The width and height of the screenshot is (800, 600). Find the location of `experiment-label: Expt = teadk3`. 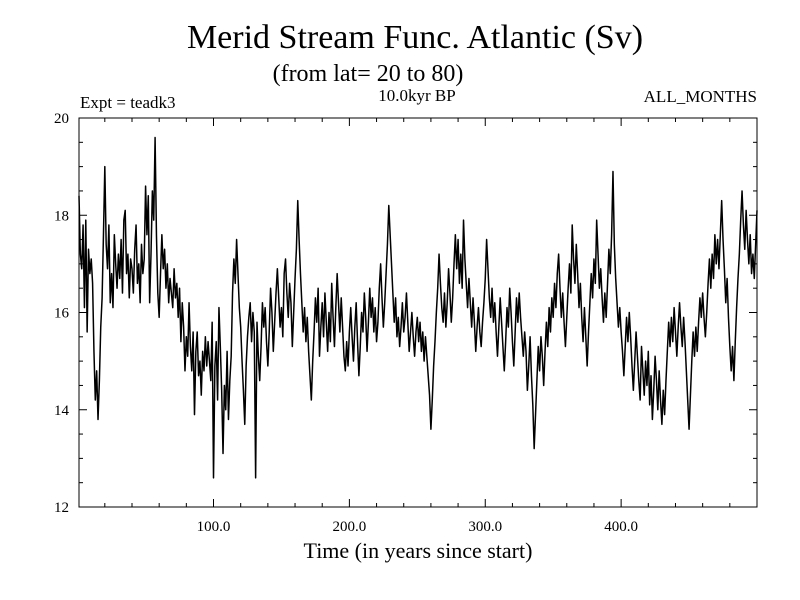

experiment-label: Expt = teadk3 is located at coordinates (128, 102).